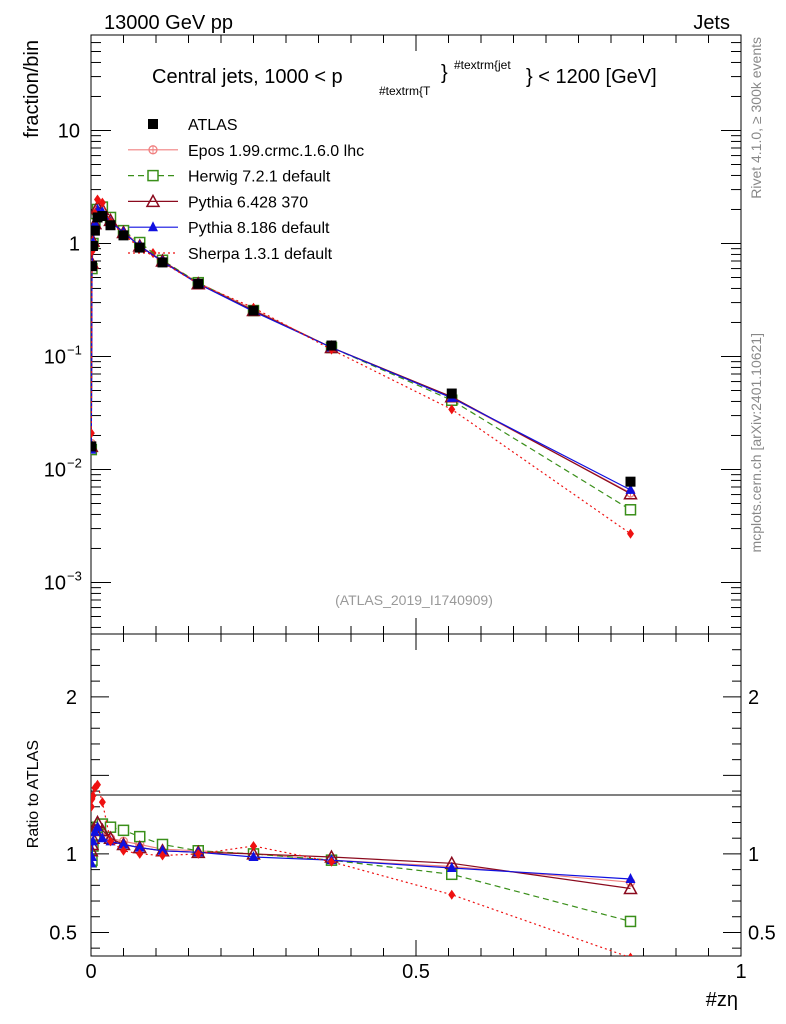 This screenshot has width=786, height=1024. Describe the element at coordinates (74, 462) in the screenshot. I see `y-tick-exponent: −2` at that location.